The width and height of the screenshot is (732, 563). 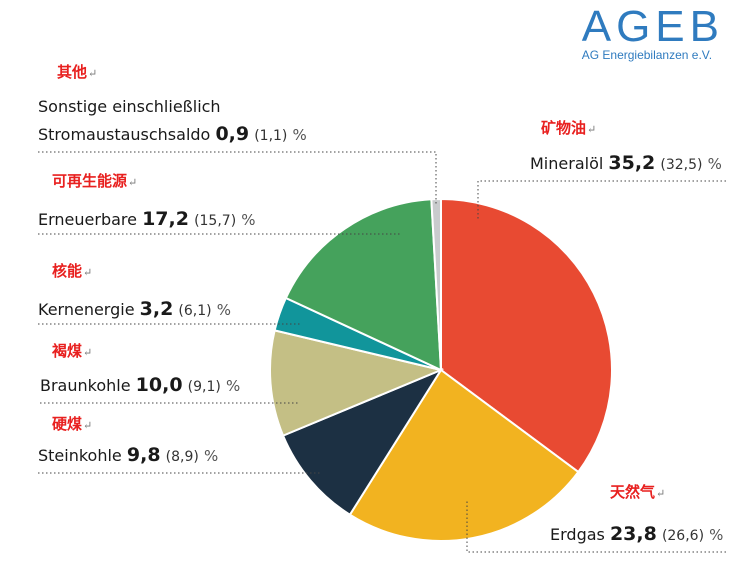 What do you see at coordinates (195, 311) in the screenshot?
I see `prev-kernenergie: (6,1)` at bounding box center [195, 311].